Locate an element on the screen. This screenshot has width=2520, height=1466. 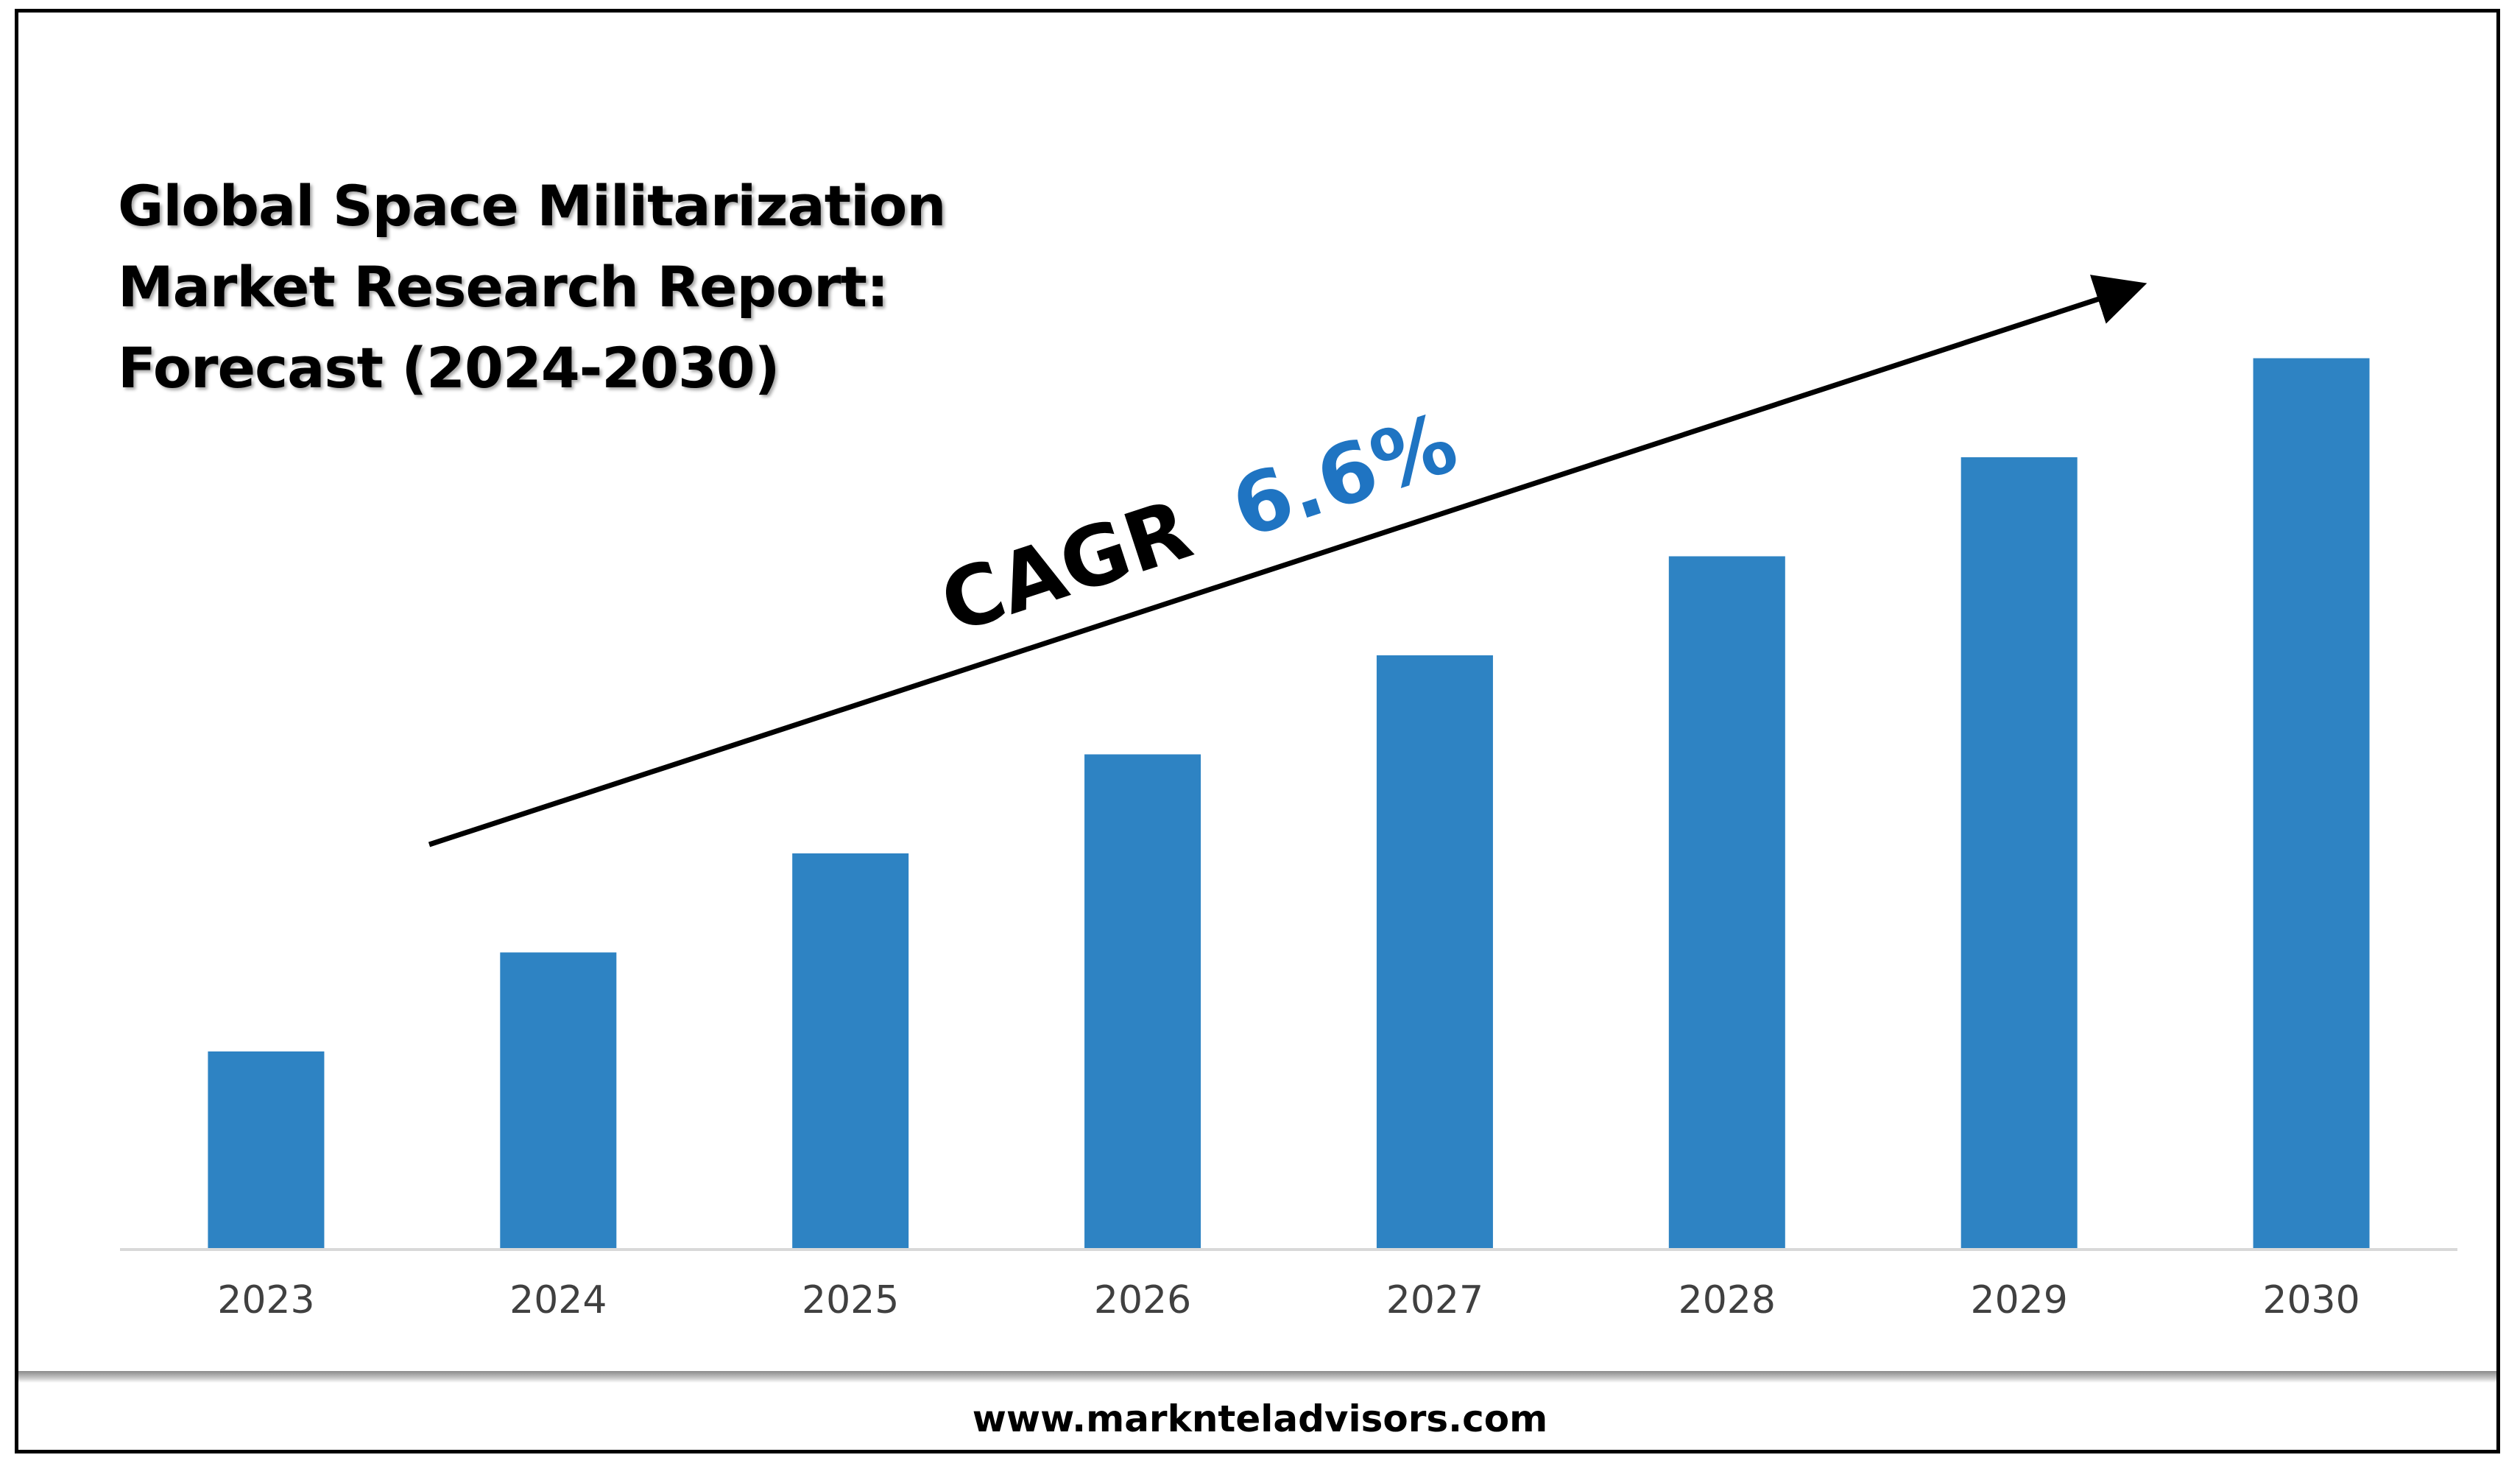
bar-2027 is located at coordinates (1434, 952).